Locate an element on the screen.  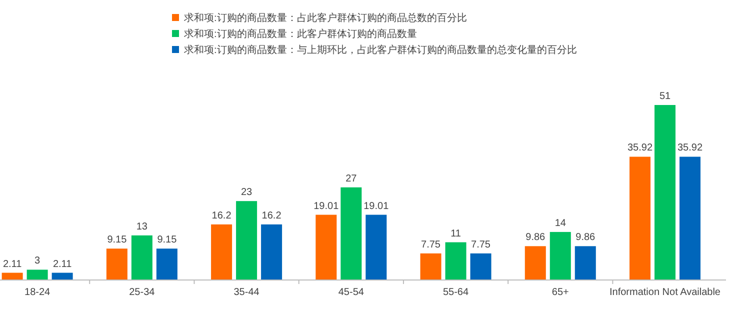
legend-label: 求和项:订购的商品数量：与上期环比，占此客户群体订购的商品数量的总变化量的百分比 is located at coordinates (380, 50).